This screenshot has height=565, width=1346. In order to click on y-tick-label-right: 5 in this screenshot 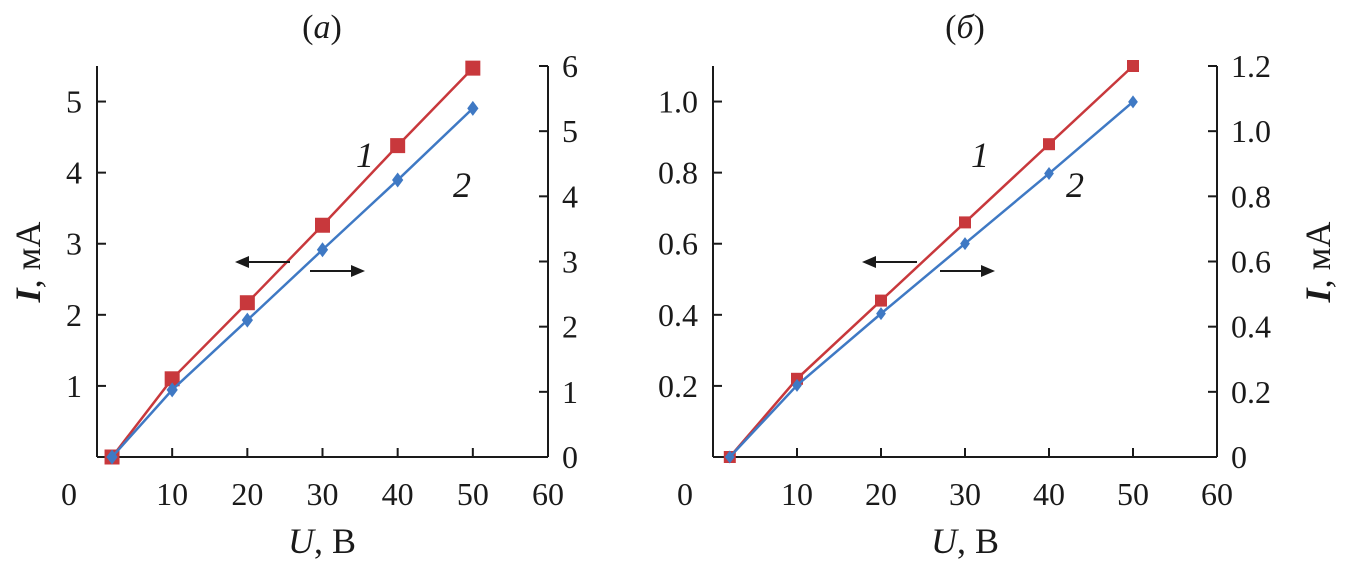, I will do `click(570, 131)`.